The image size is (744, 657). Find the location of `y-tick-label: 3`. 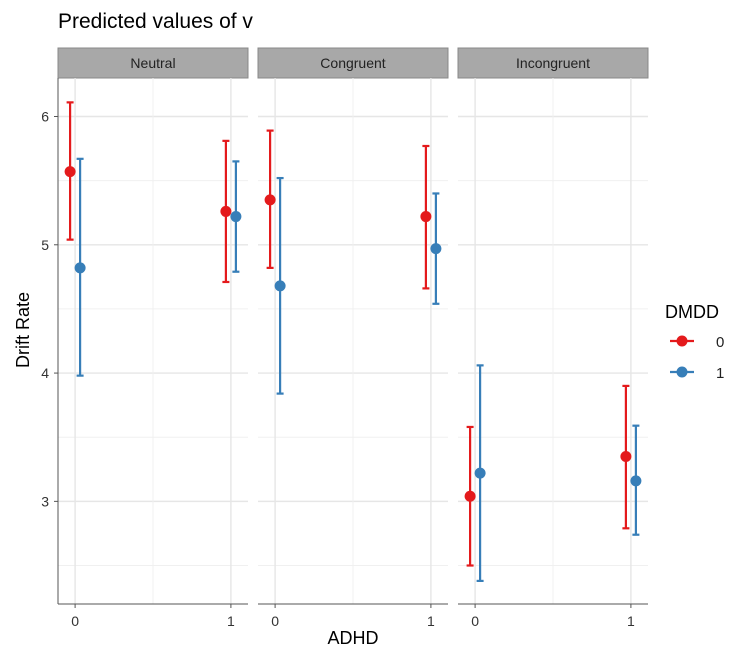

y-tick-label: 3 is located at coordinates (45, 501).